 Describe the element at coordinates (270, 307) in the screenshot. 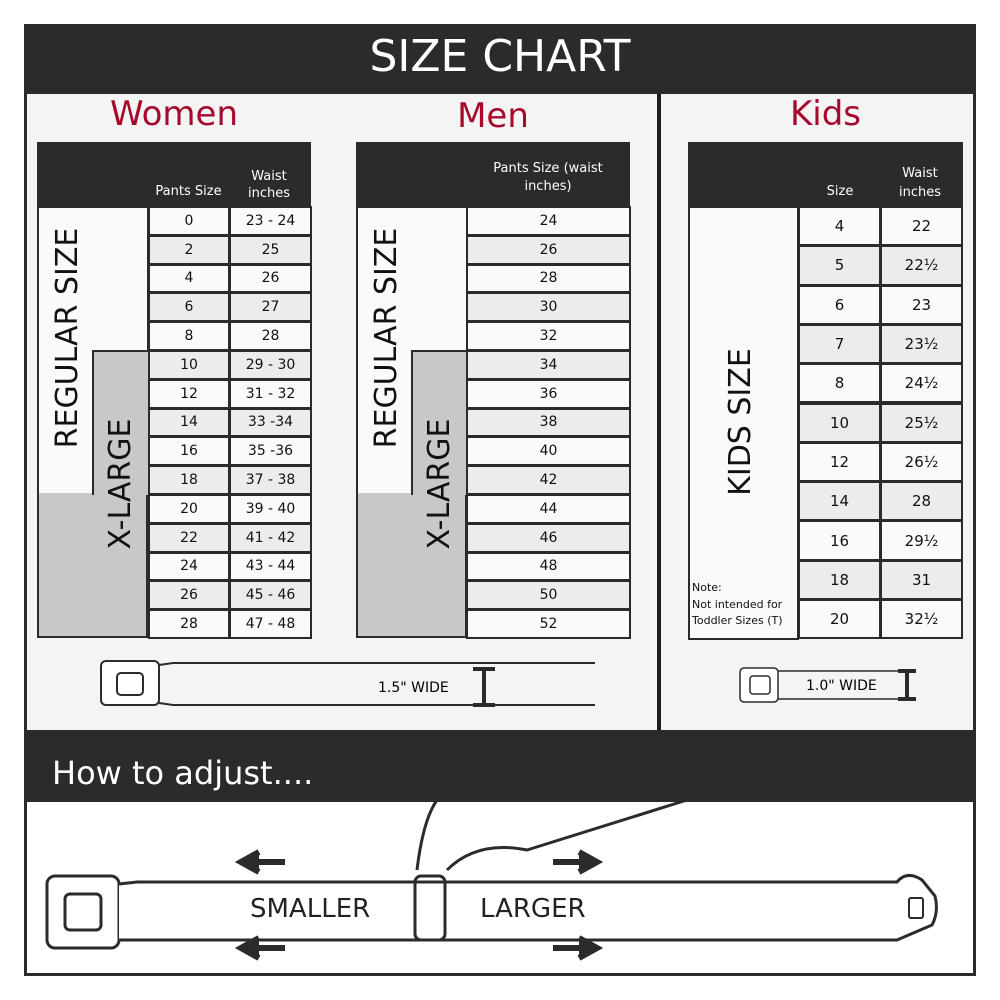

I see `women-waist-cell: 27` at that location.